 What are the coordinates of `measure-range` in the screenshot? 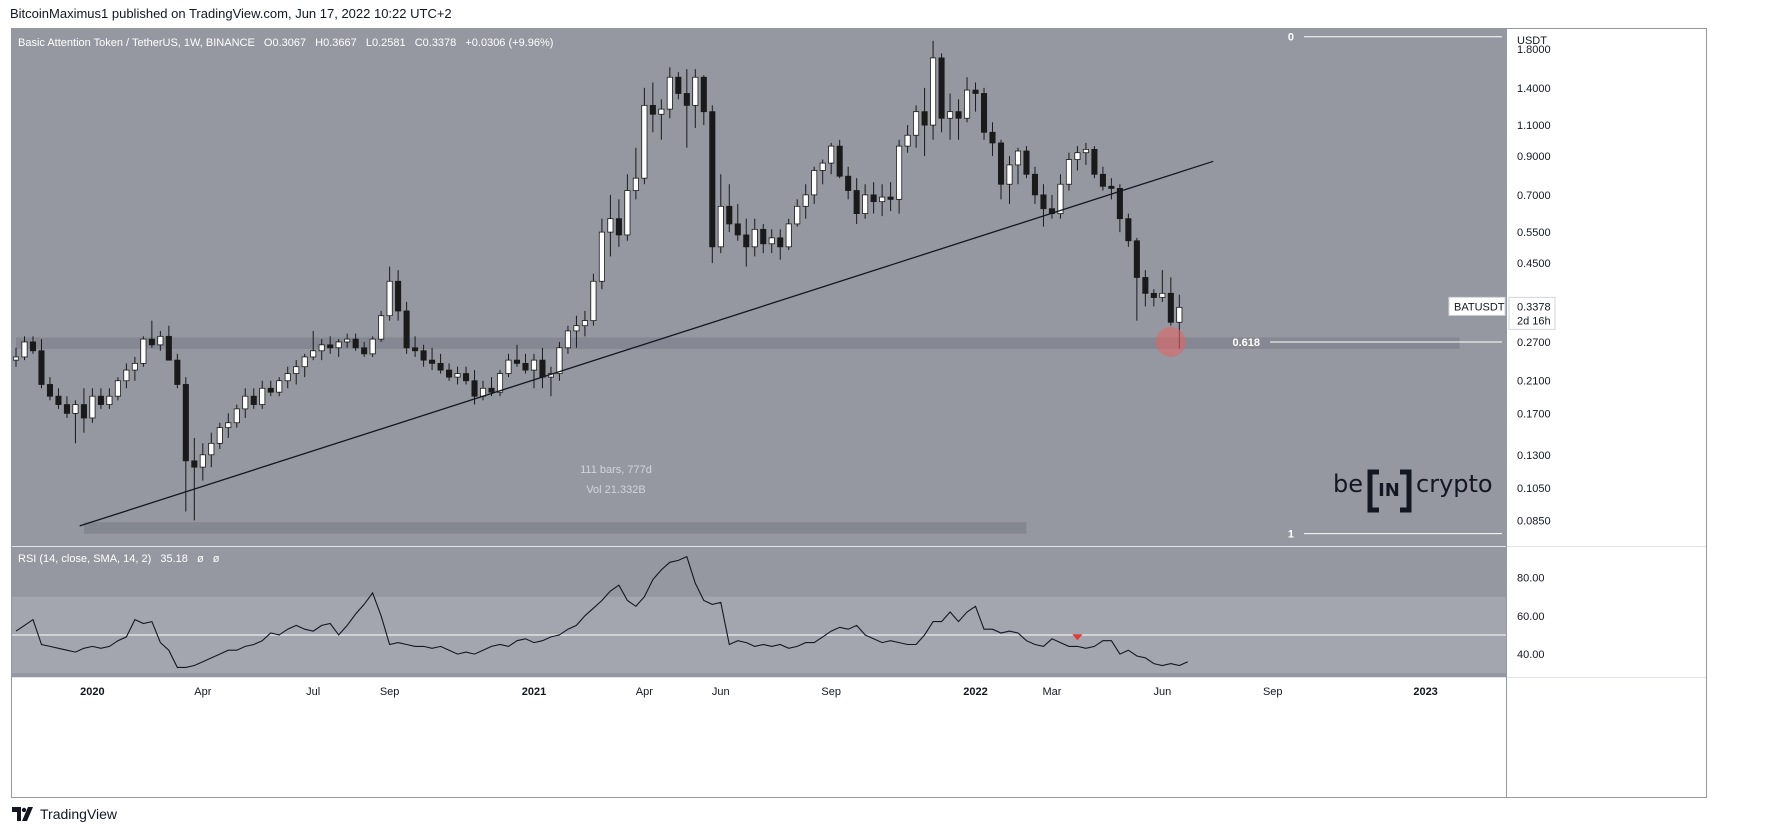 It's located at (555, 528).